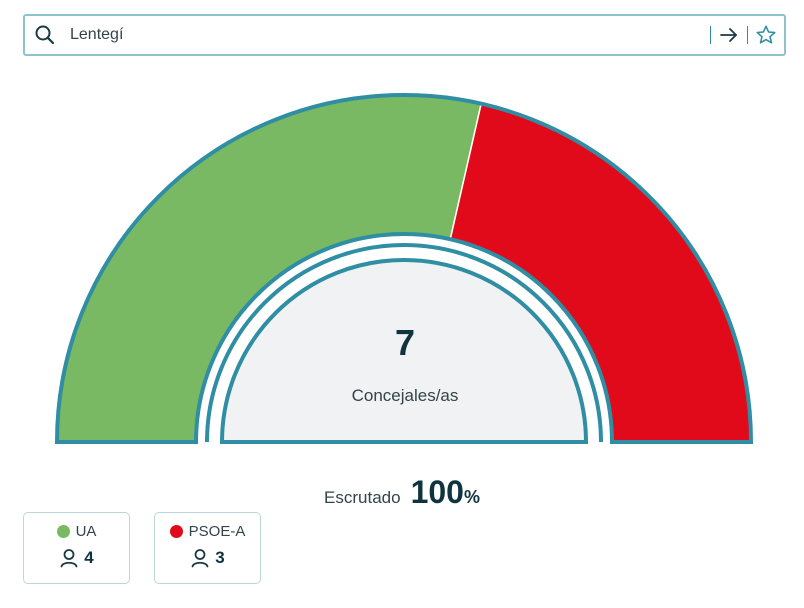  I want to click on party-name: UA, so click(86, 531).